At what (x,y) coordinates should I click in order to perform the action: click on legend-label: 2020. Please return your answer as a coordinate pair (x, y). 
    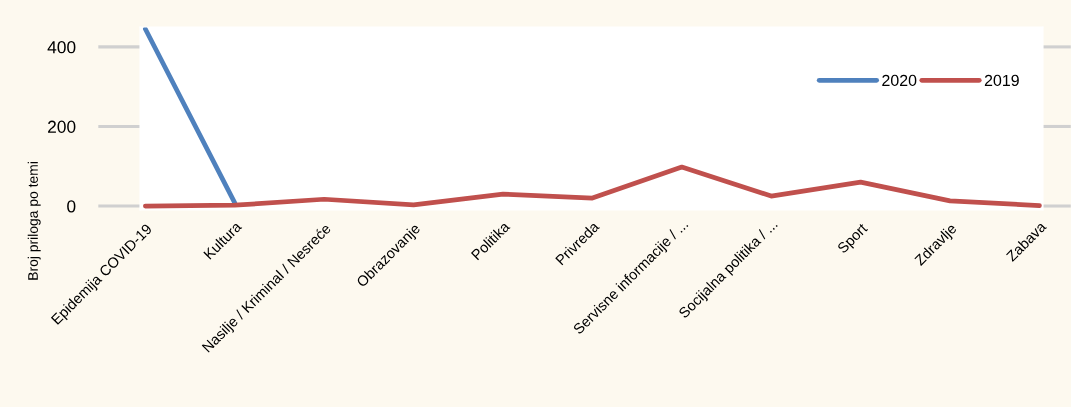
    Looking at the image, I should click on (899, 80).